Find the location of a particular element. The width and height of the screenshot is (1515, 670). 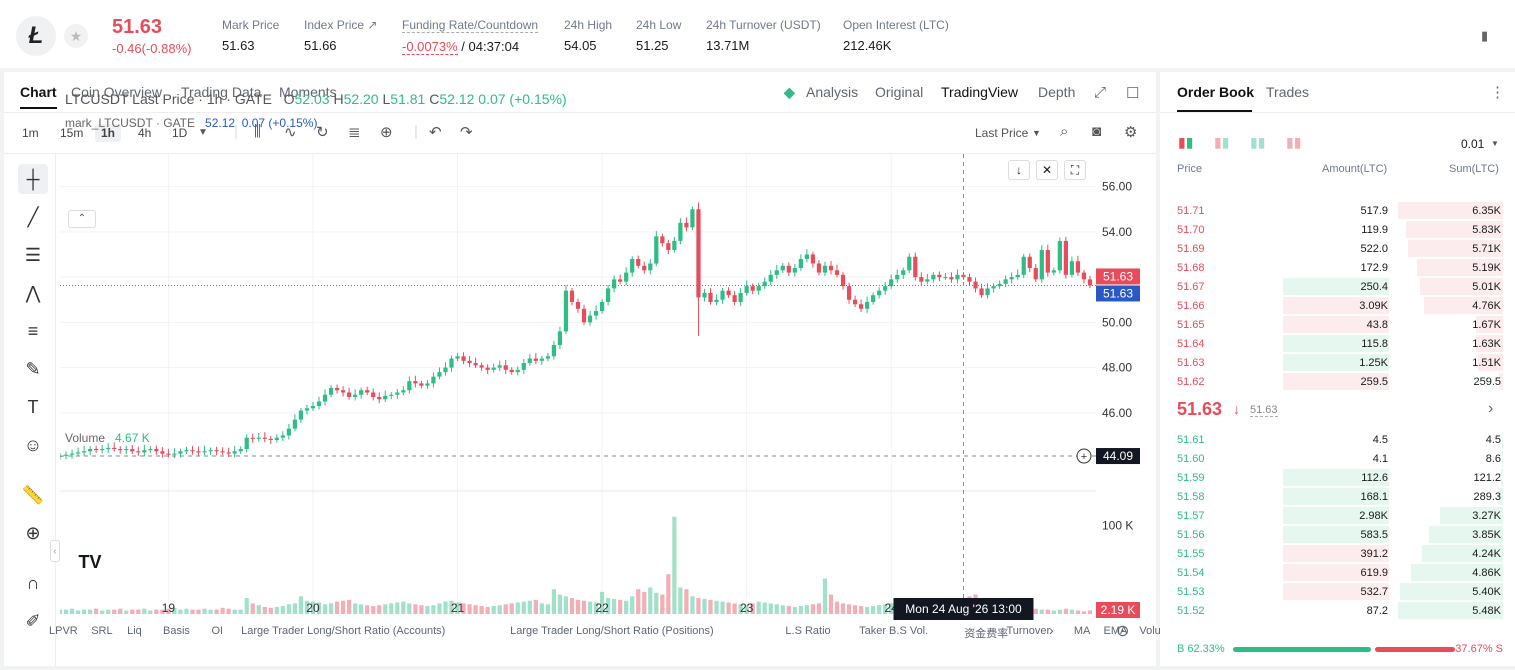

fullscreen-icon: ⛶ is located at coordinates (1075, 170).